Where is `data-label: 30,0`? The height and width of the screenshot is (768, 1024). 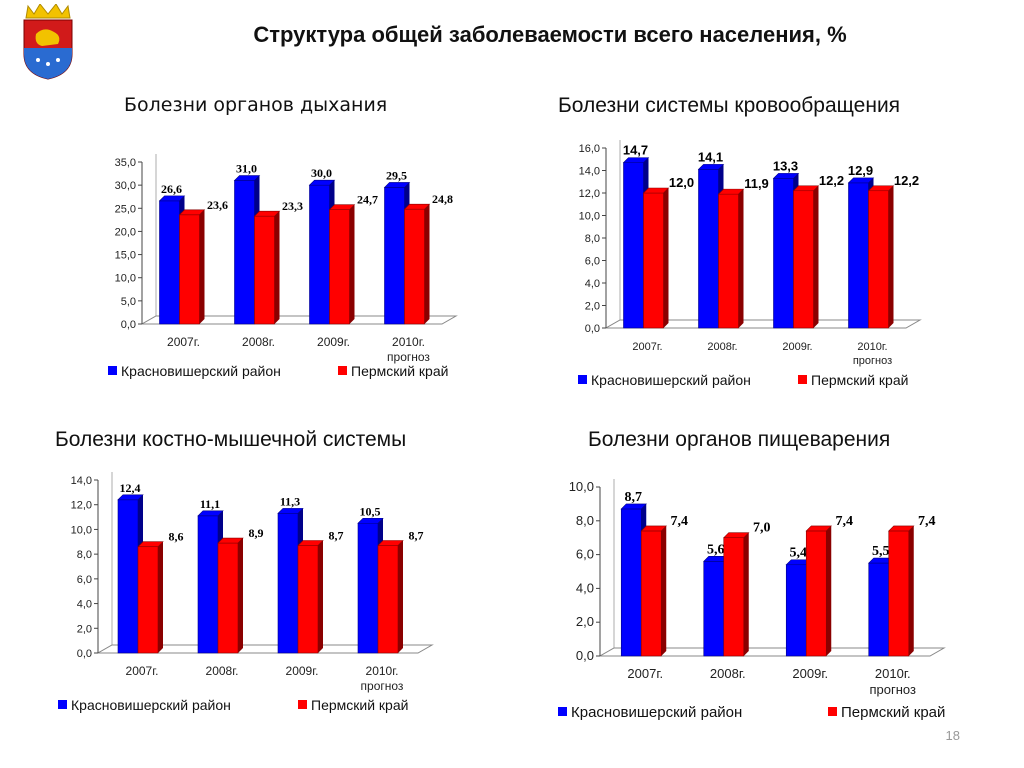
data-label: 30,0 is located at coordinates (321, 173).